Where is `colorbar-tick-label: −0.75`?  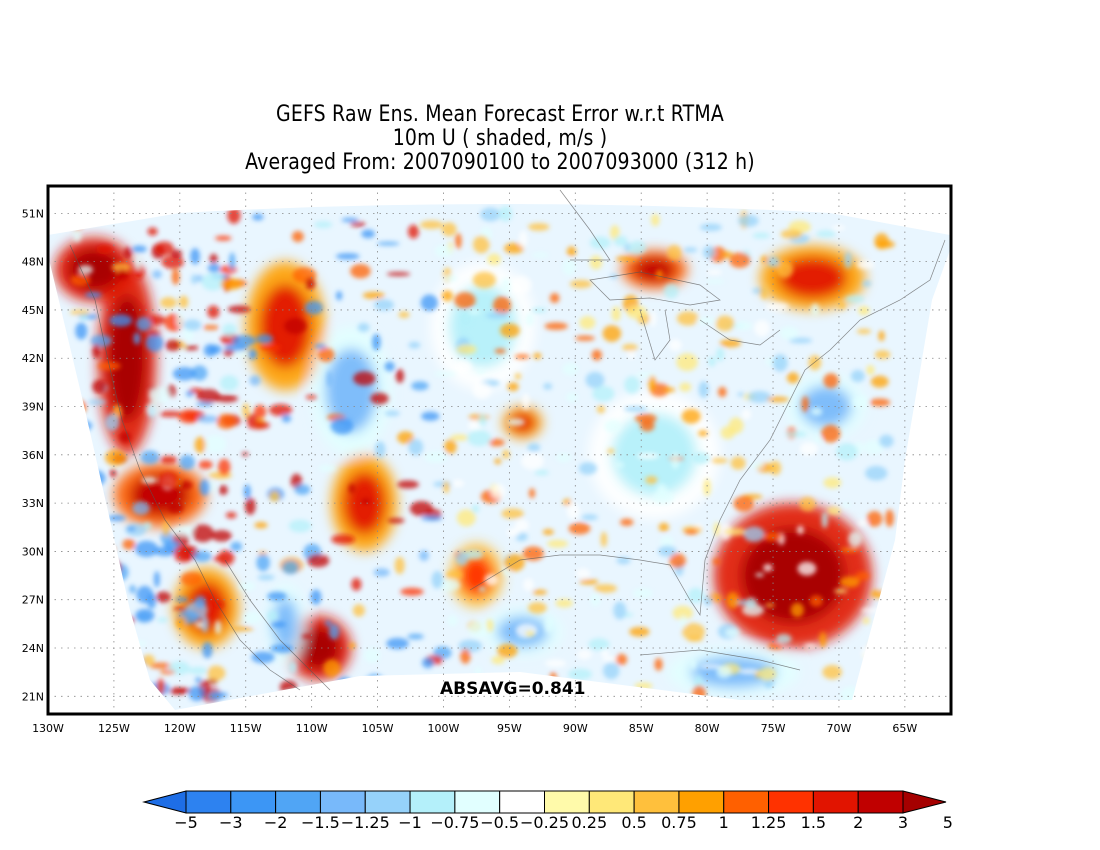 colorbar-tick-label: −0.75 is located at coordinates (454, 822).